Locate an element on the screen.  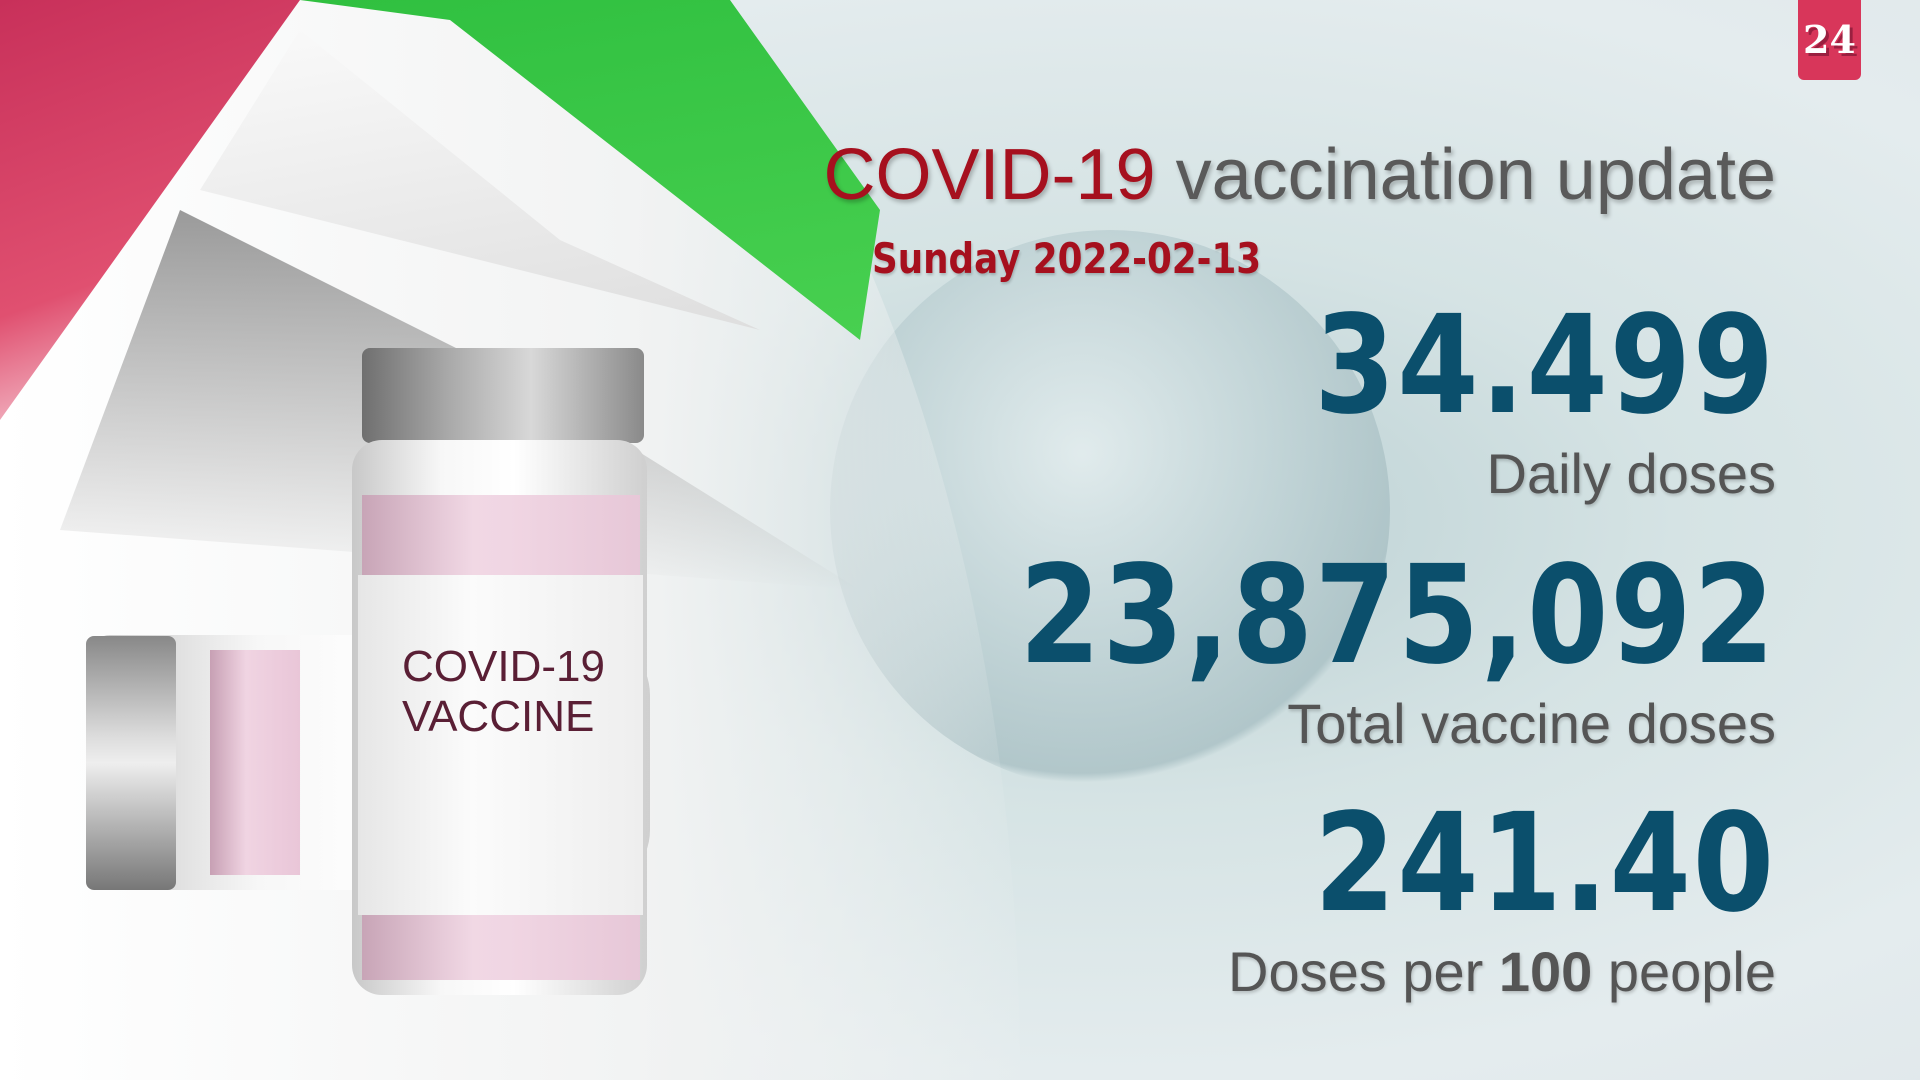
title-rest: vaccination update is located at coordinates (1465, 175).